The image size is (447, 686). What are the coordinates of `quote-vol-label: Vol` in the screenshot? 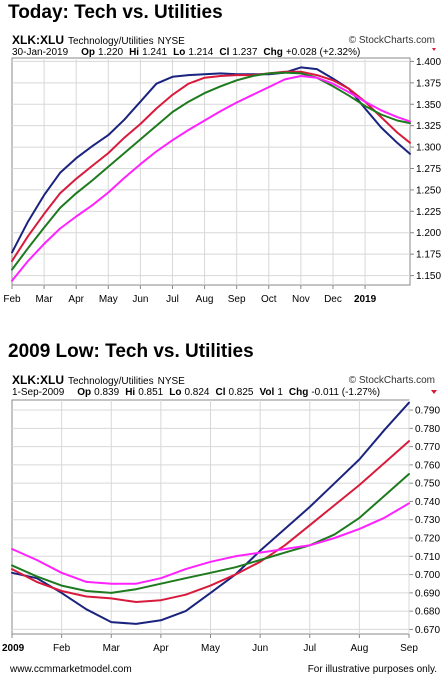 It's located at (267, 392).